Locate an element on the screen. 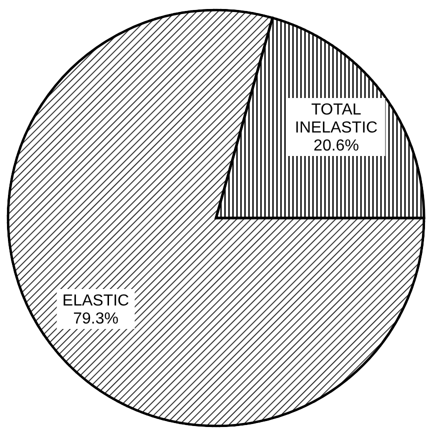 The width and height of the screenshot is (426, 438). slice-label: TOTAL INELASTIC is located at coordinates (336, 118).